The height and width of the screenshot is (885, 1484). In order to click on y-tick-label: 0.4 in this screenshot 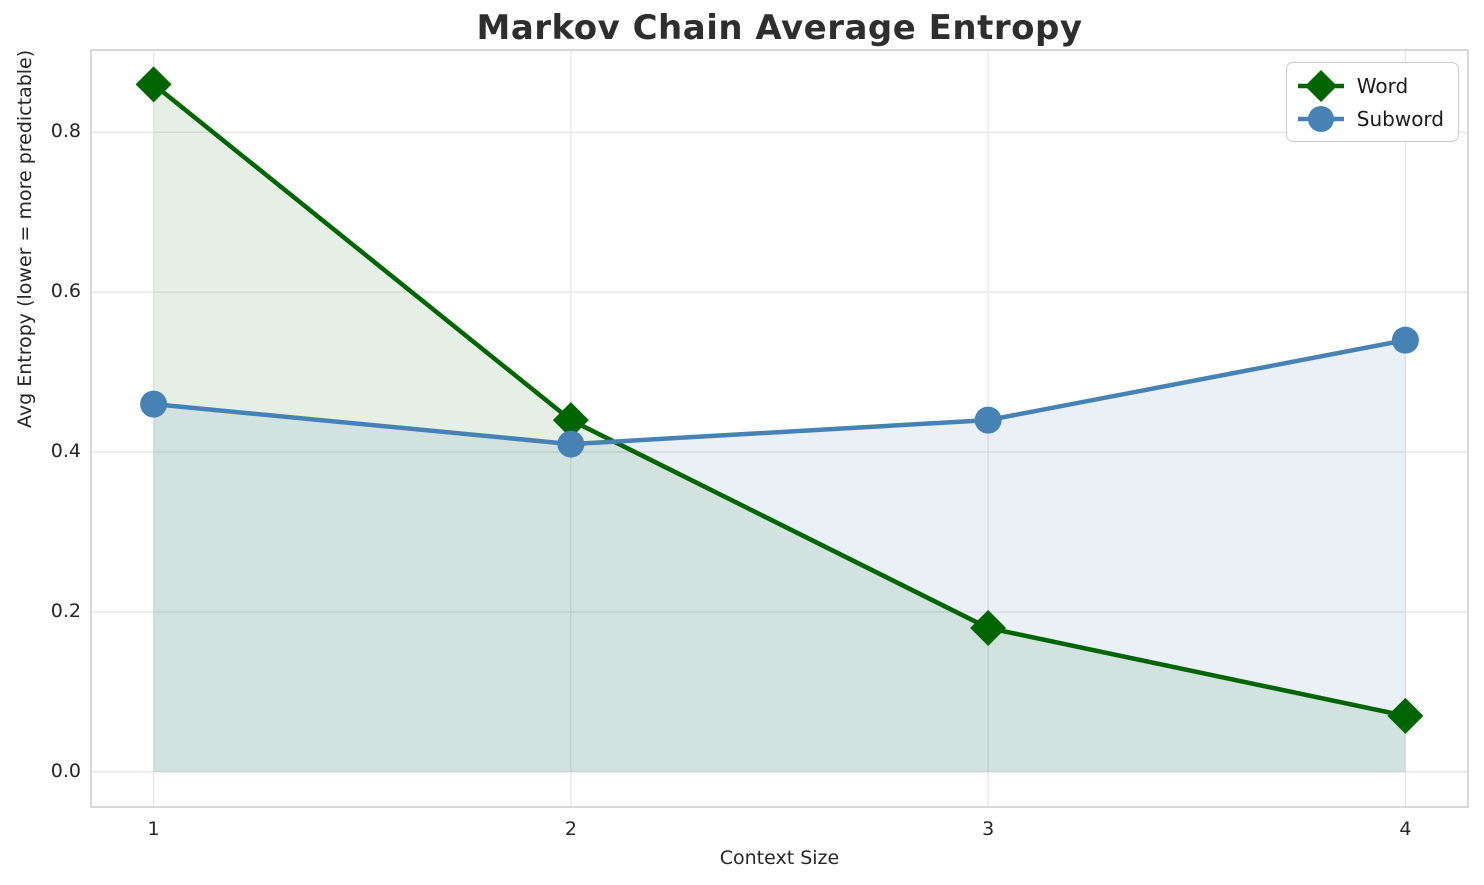, I will do `click(65, 451)`.